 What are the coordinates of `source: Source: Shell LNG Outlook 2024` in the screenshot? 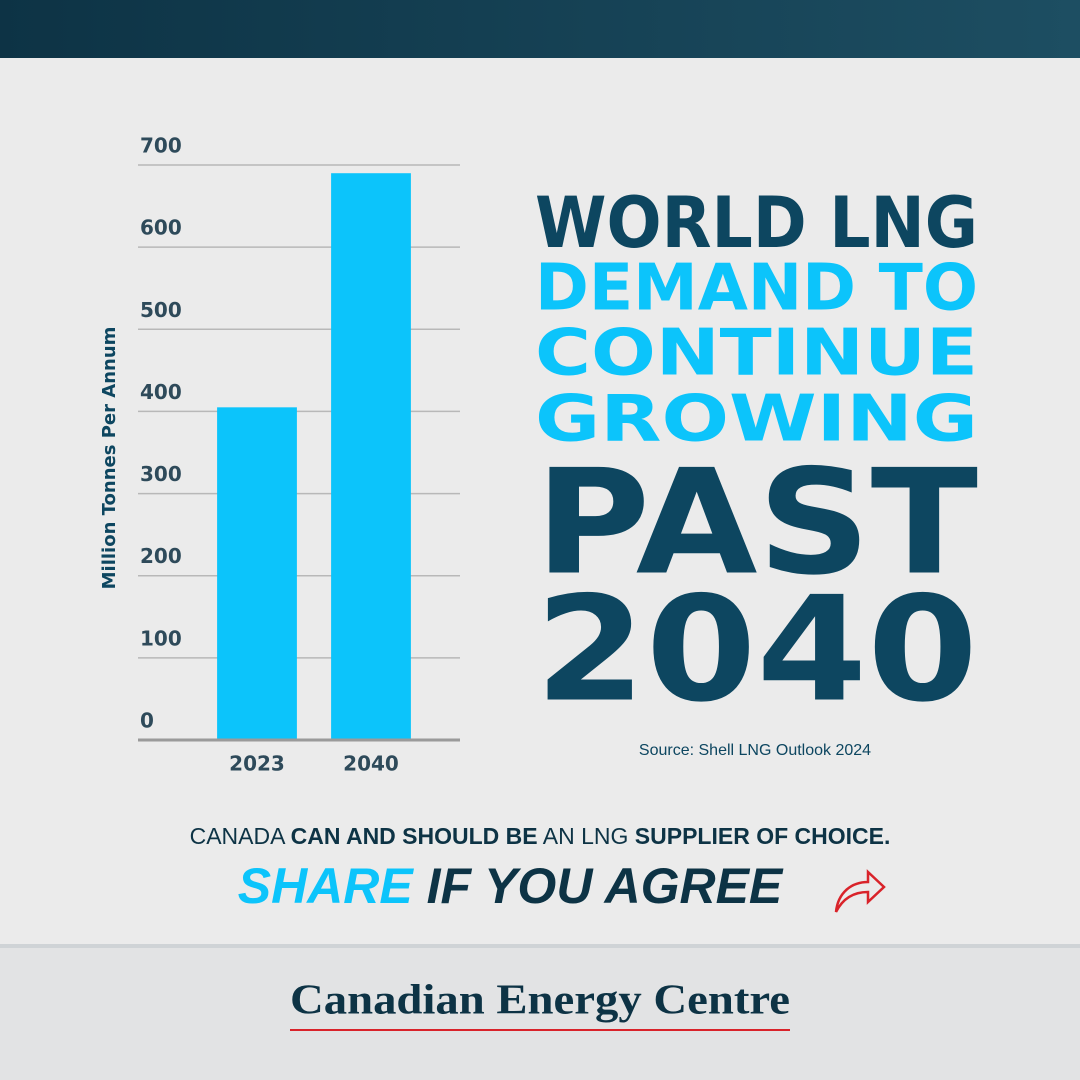 It's located at (755, 750).